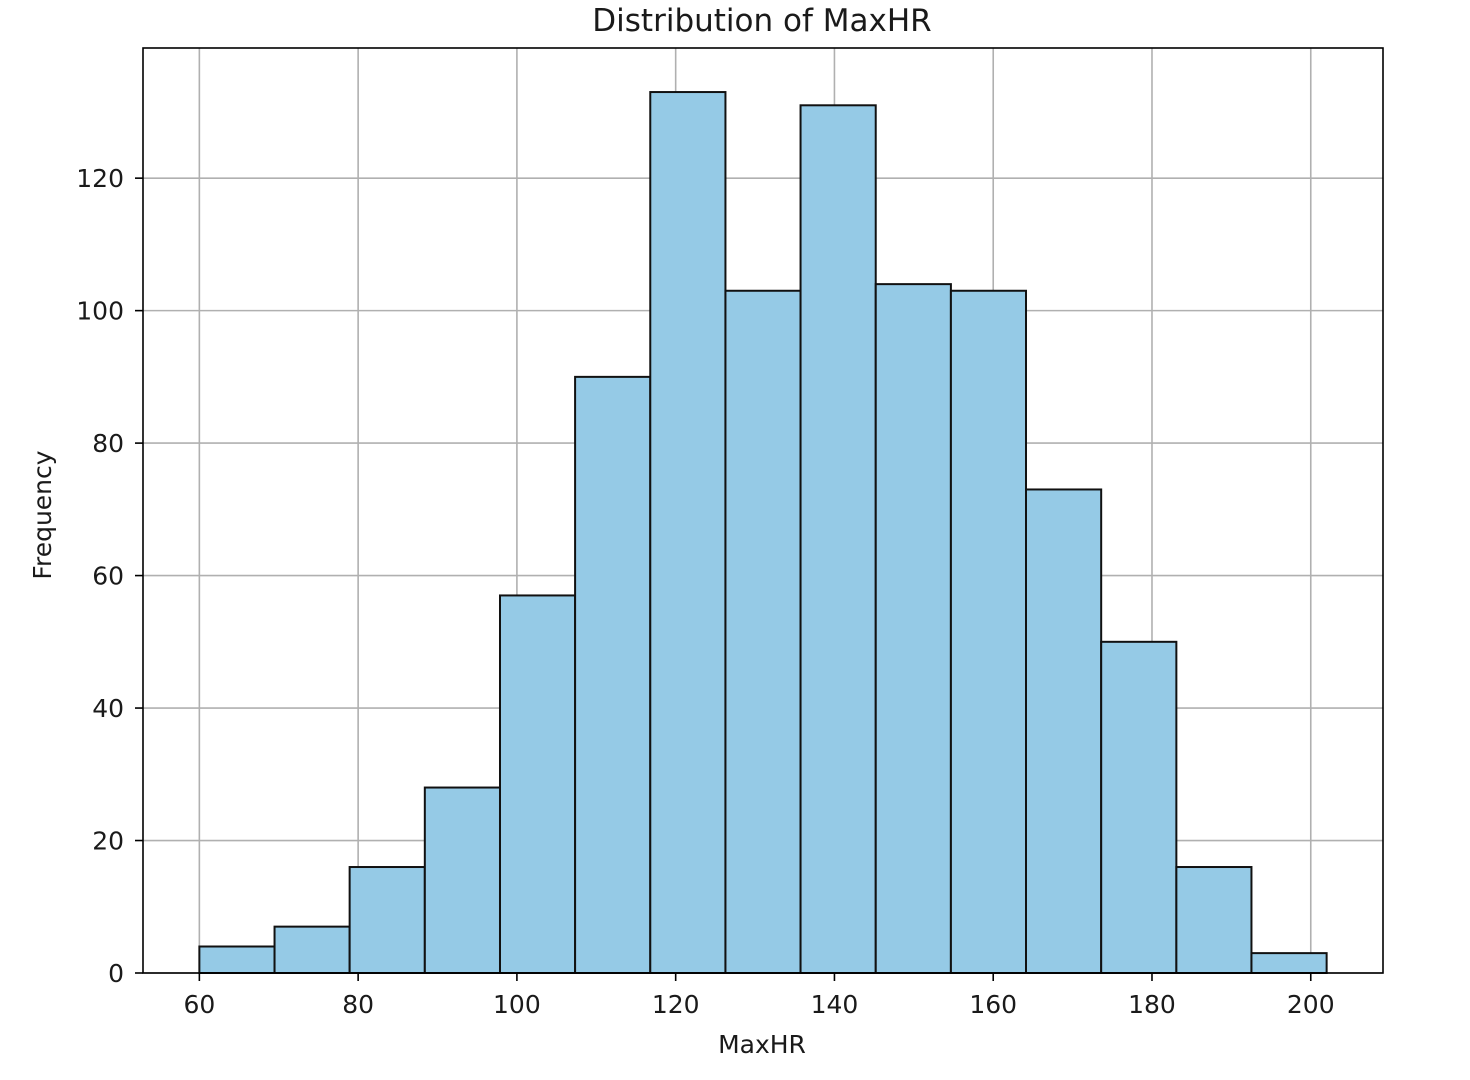 This screenshot has width=1470, height=1080. I want to click on x-tick-label: 120, so click(676, 1004).